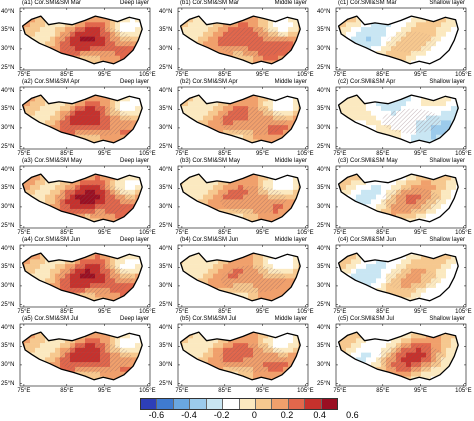 This screenshot has width=474, height=421. What do you see at coordinates (221, 415) in the screenshot?
I see `colorbar-label: -0.2` at bounding box center [221, 415].